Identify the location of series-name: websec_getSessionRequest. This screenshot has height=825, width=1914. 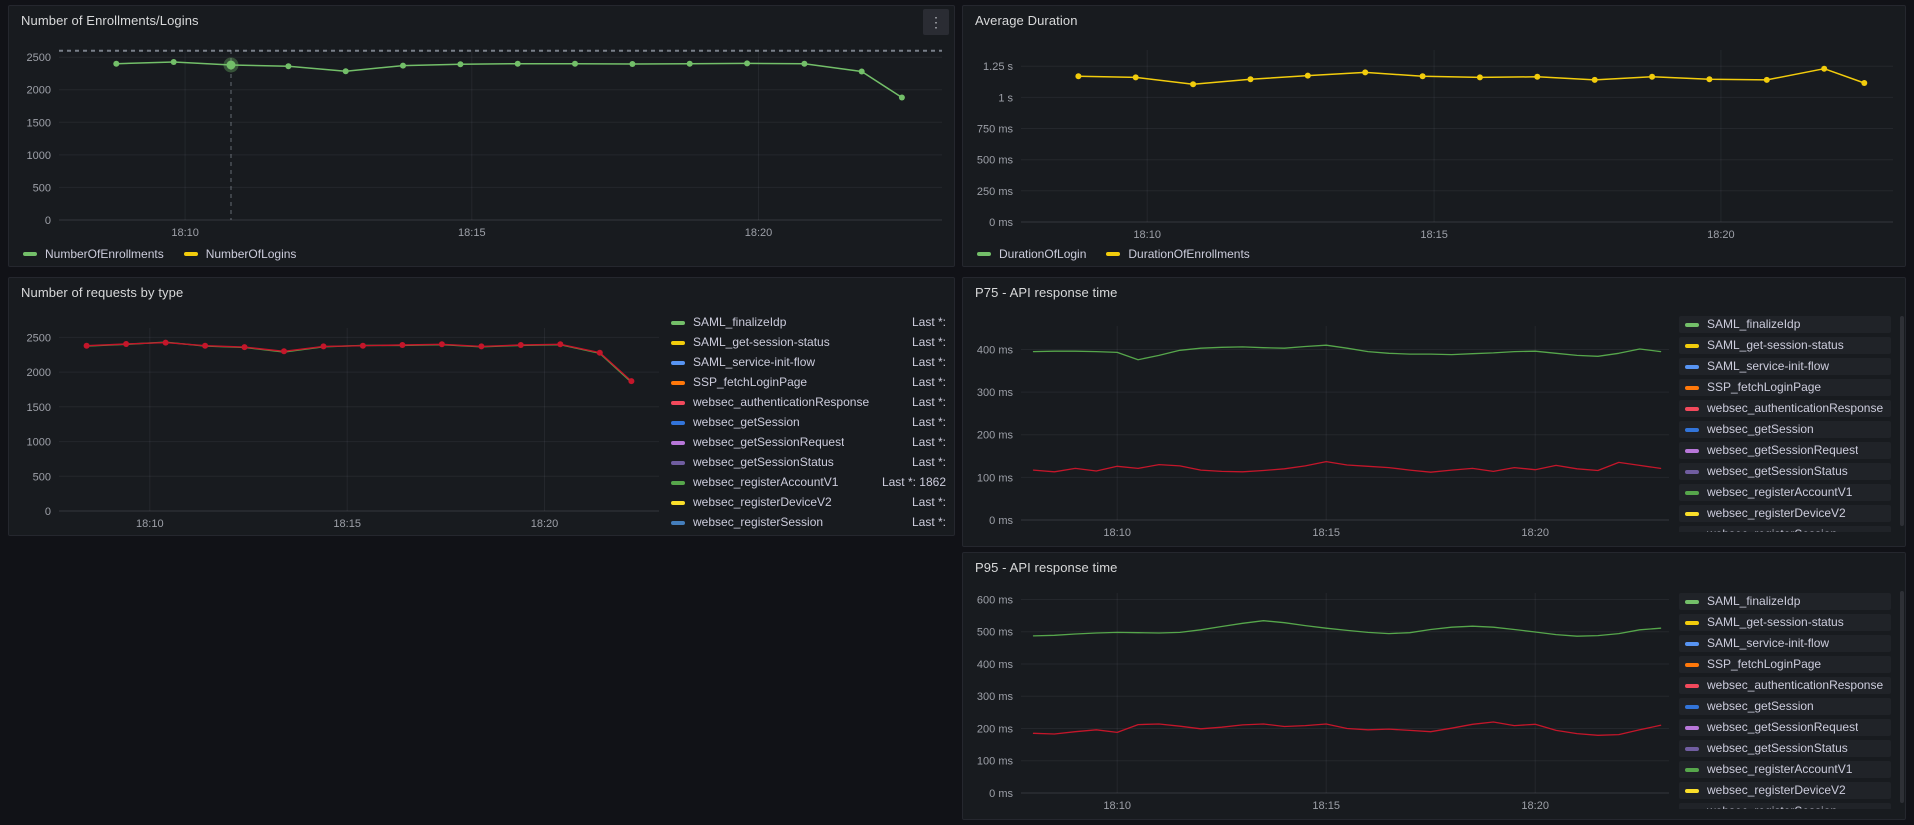
(1783, 727).